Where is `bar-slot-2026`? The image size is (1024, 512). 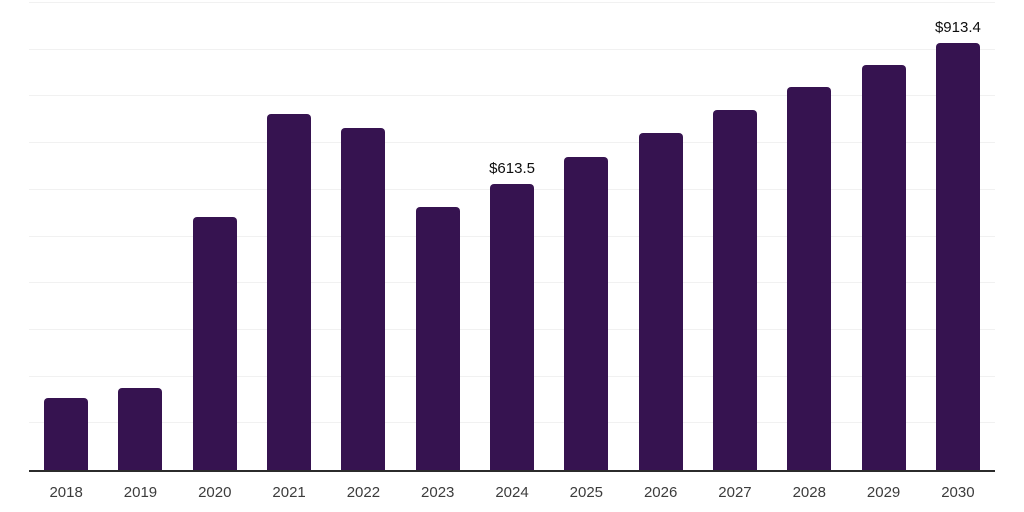
bar-slot-2026 is located at coordinates (661, 235).